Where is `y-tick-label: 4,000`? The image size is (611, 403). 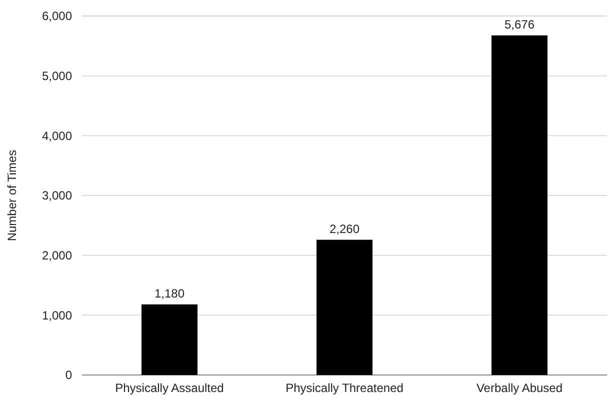 y-tick-label: 4,000 is located at coordinates (57, 135).